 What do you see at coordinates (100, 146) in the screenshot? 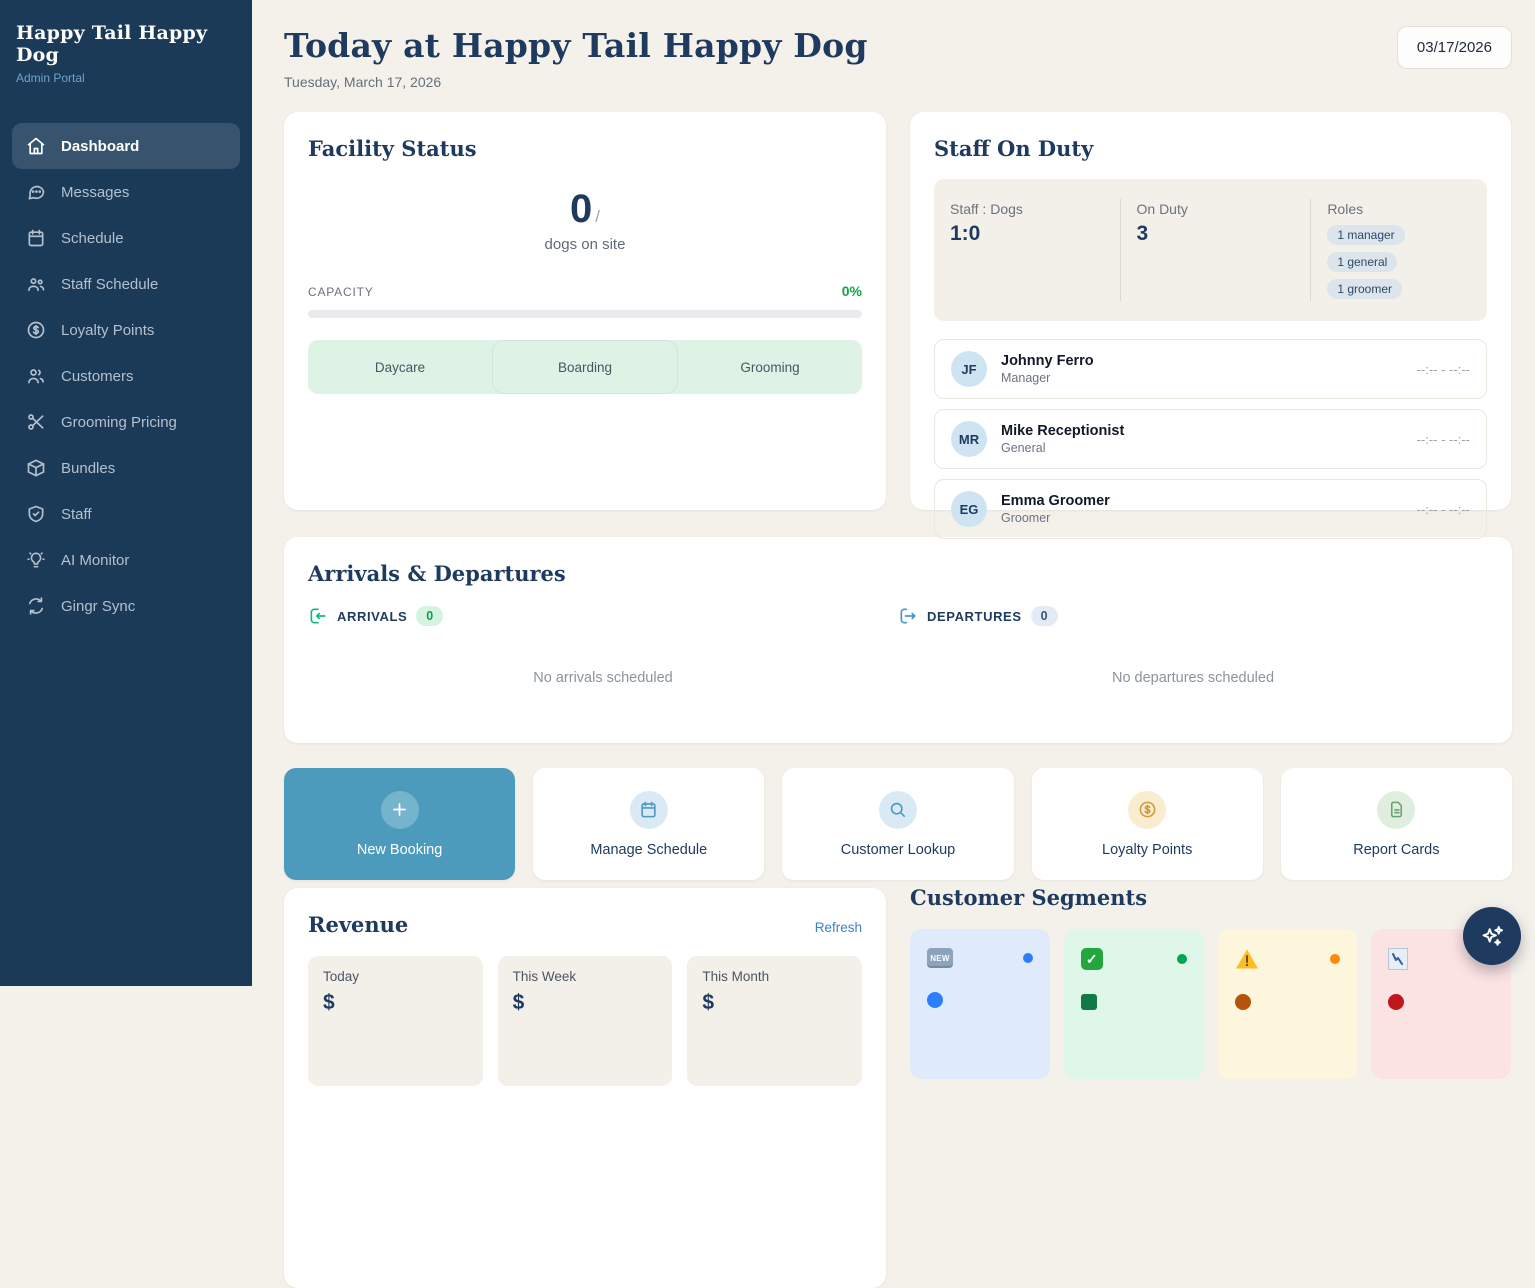
I see `sidebar-item-label: Dashboard` at bounding box center [100, 146].